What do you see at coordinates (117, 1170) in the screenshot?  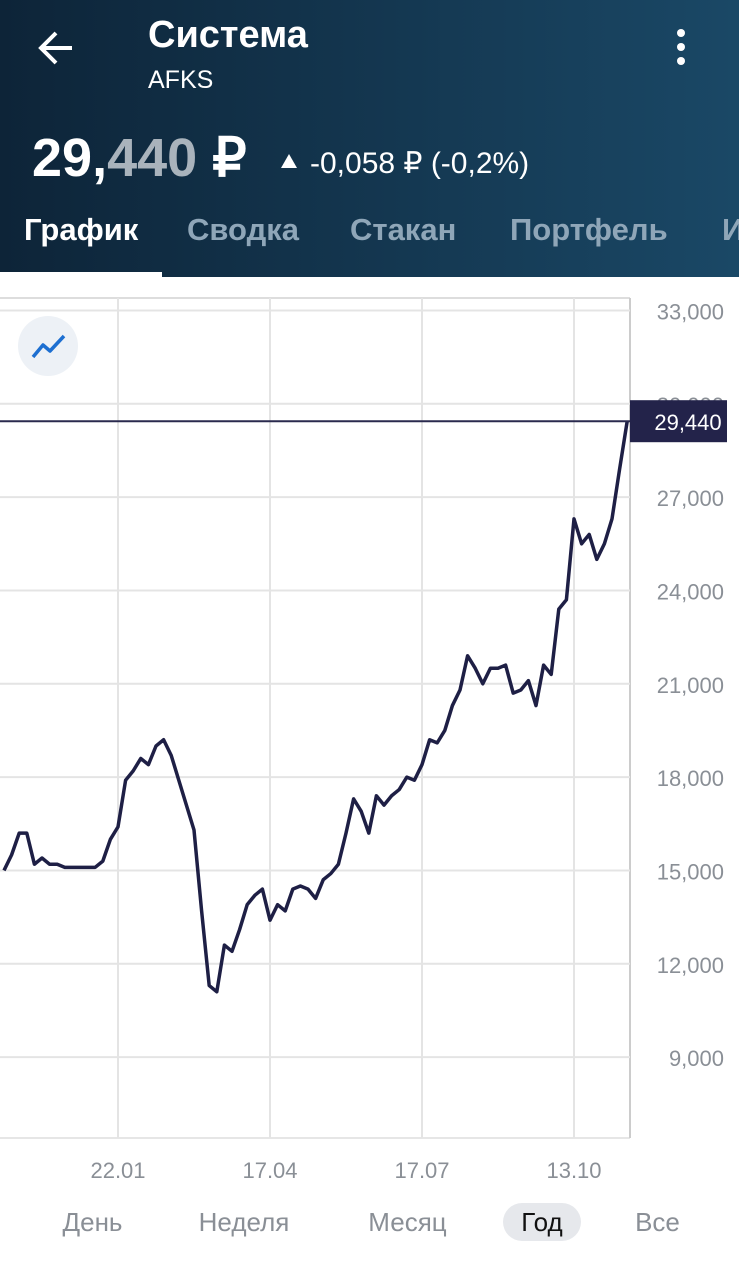 I see `x-tick-label: 22.01` at bounding box center [117, 1170].